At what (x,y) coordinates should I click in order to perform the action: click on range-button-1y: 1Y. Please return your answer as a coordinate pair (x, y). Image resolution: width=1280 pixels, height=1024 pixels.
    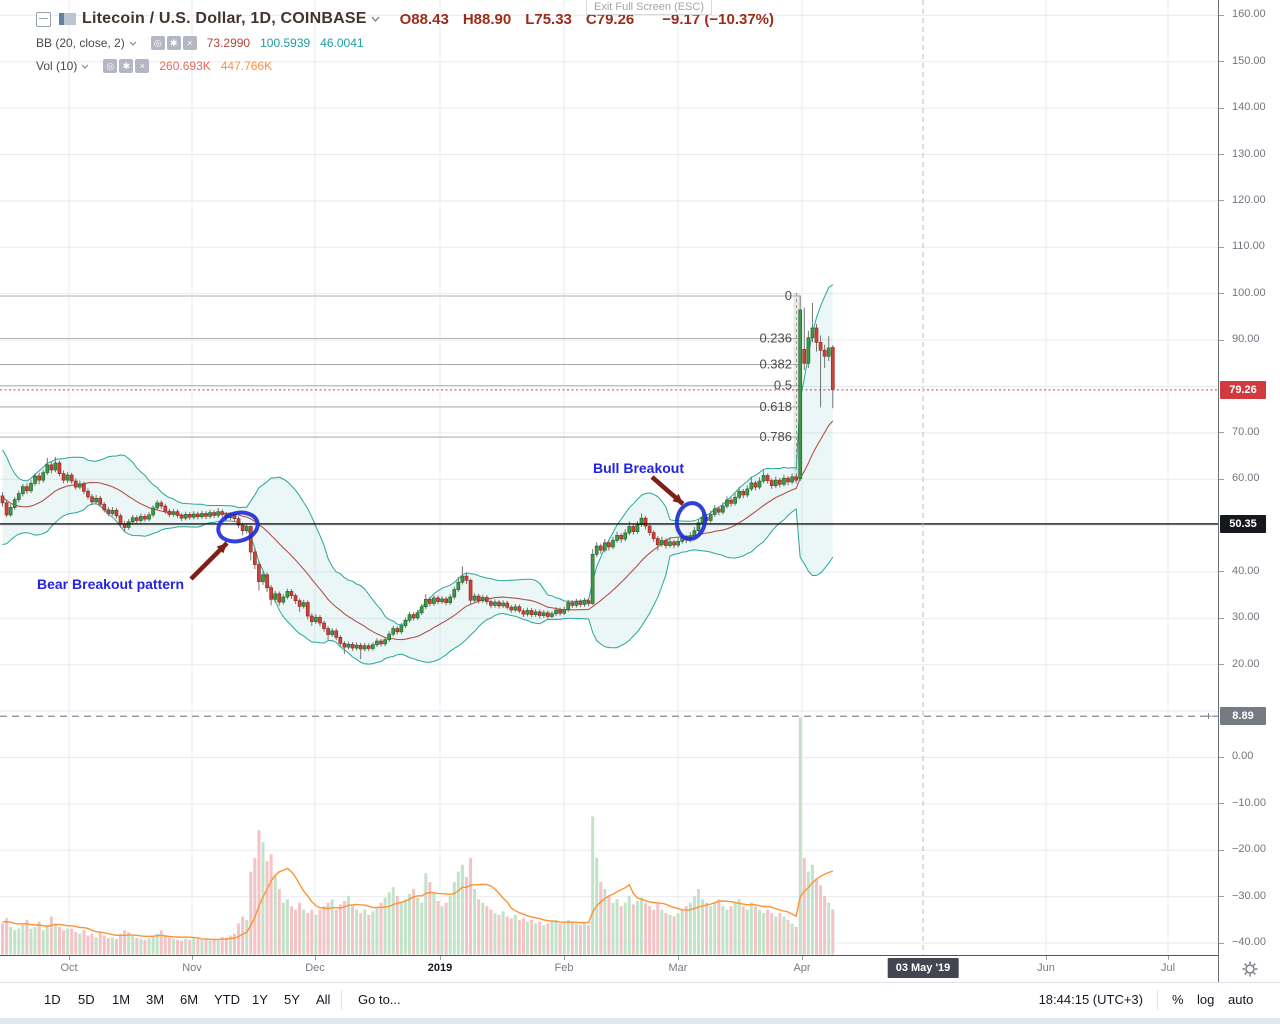
    Looking at the image, I should click on (260, 999).